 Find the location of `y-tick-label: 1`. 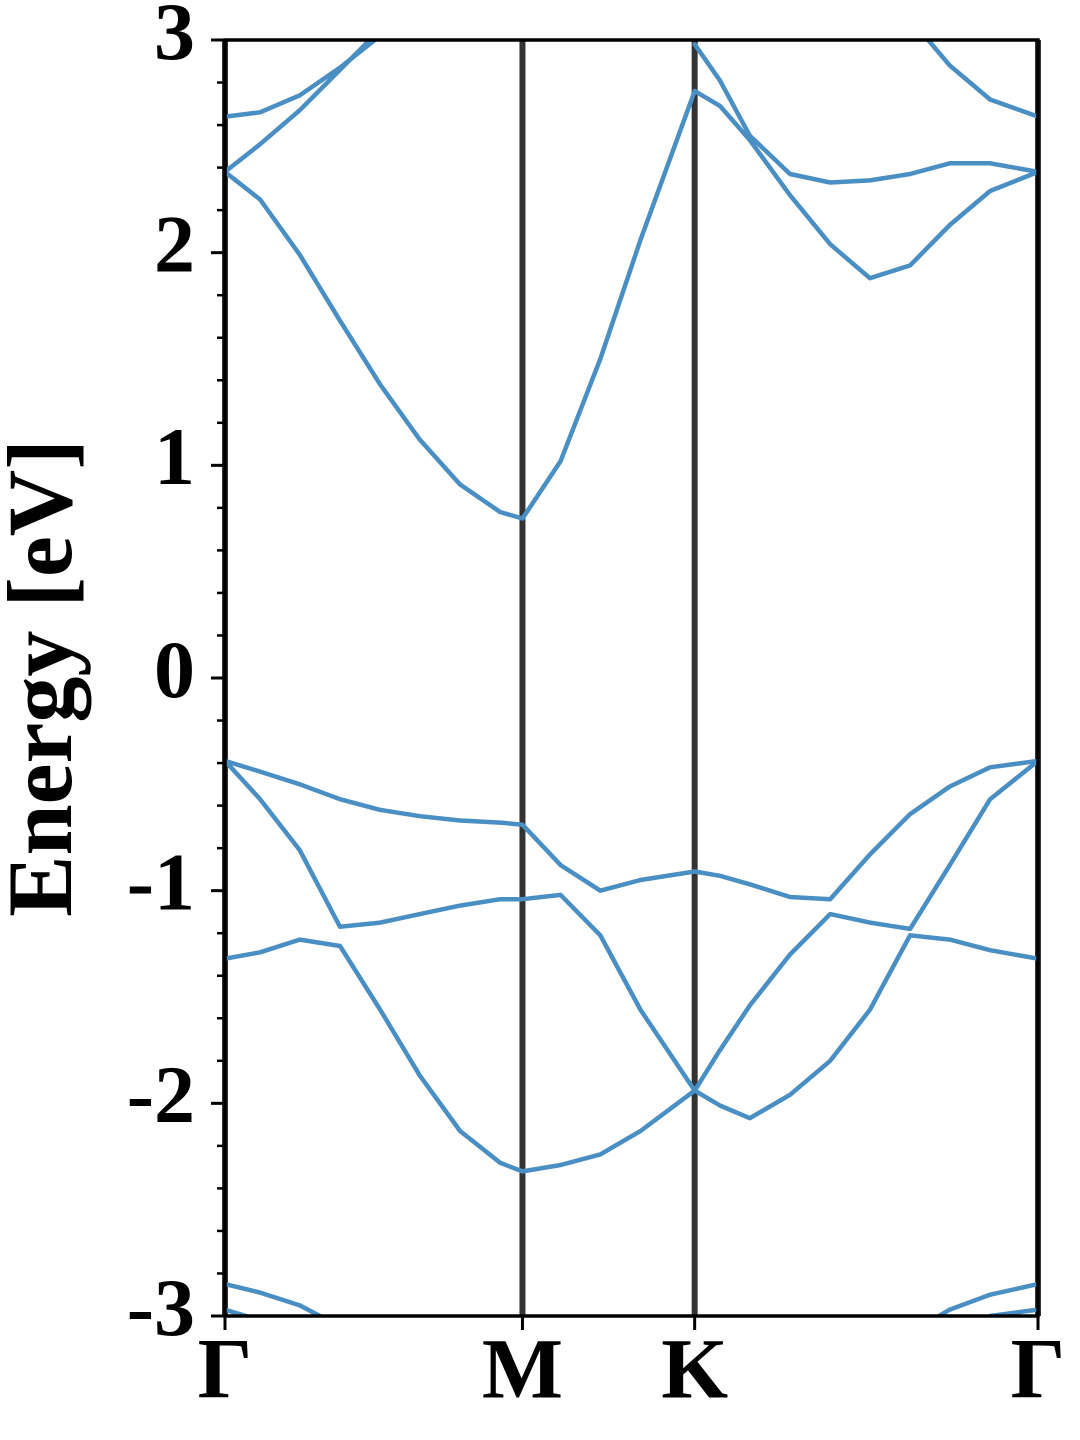

y-tick-label: 1 is located at coordinates (174, 456).